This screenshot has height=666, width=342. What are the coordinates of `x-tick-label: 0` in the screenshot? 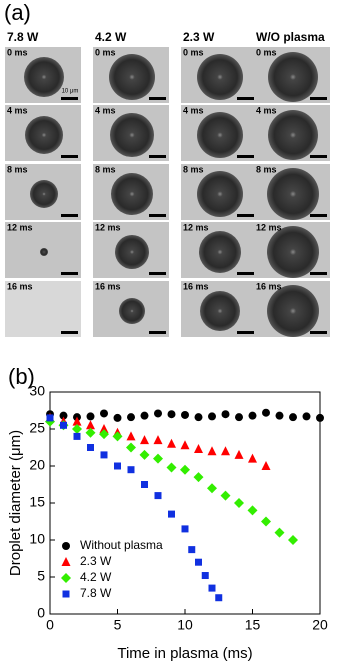 It's located at (50, 625).